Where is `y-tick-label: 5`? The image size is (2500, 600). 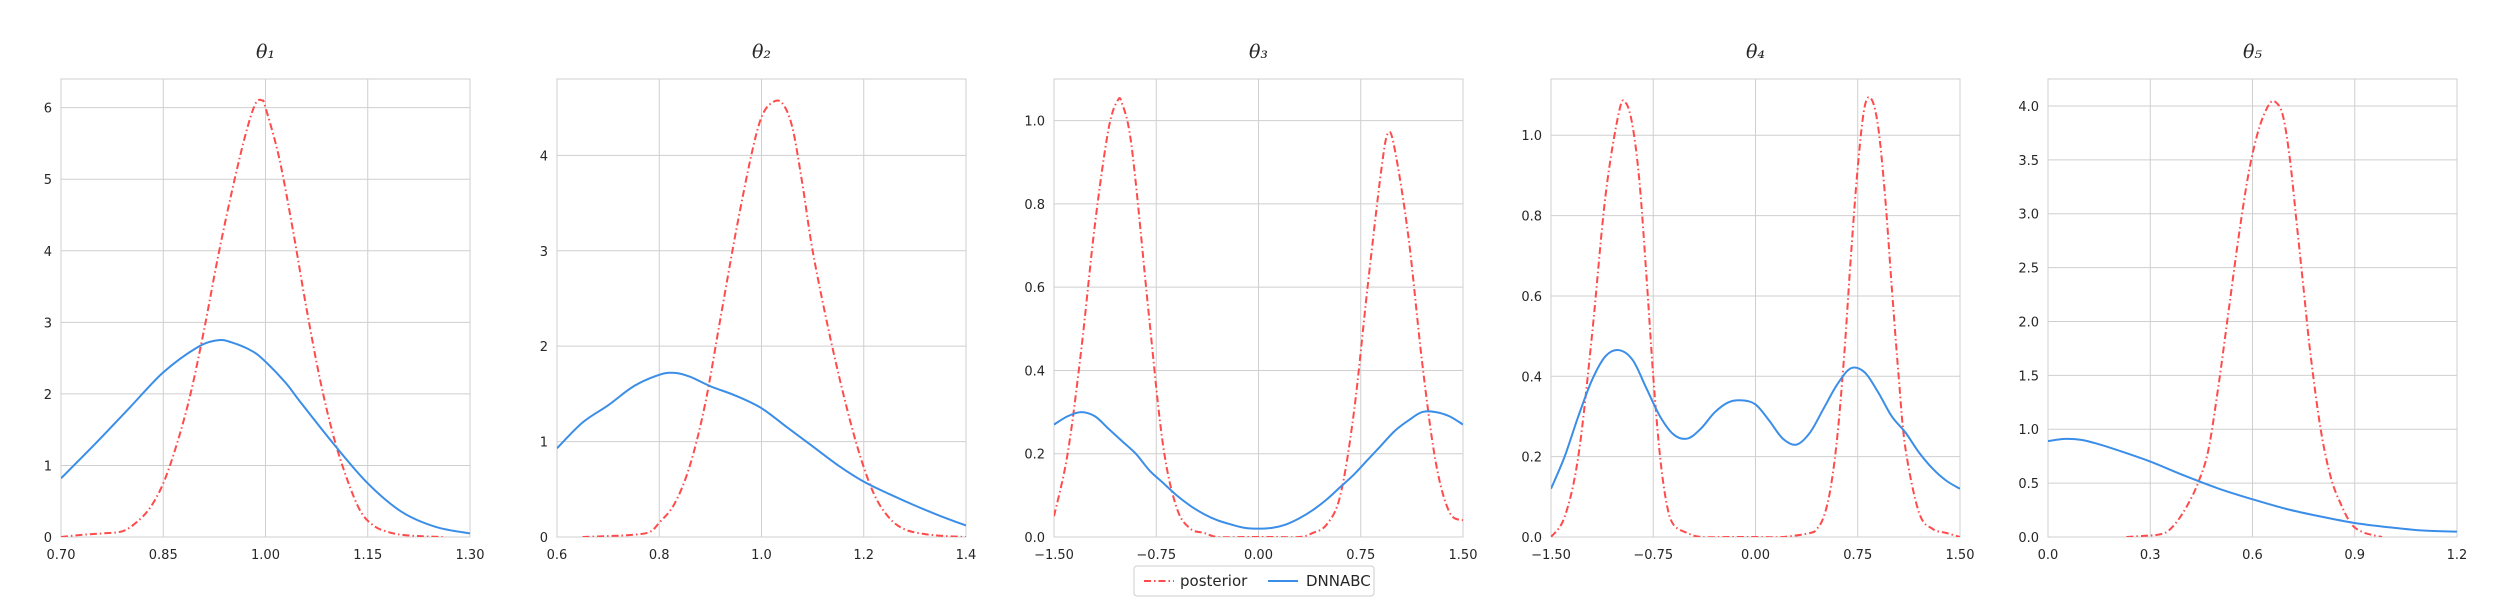
y-tick-label: 5 is located at coordinates (48, 180).